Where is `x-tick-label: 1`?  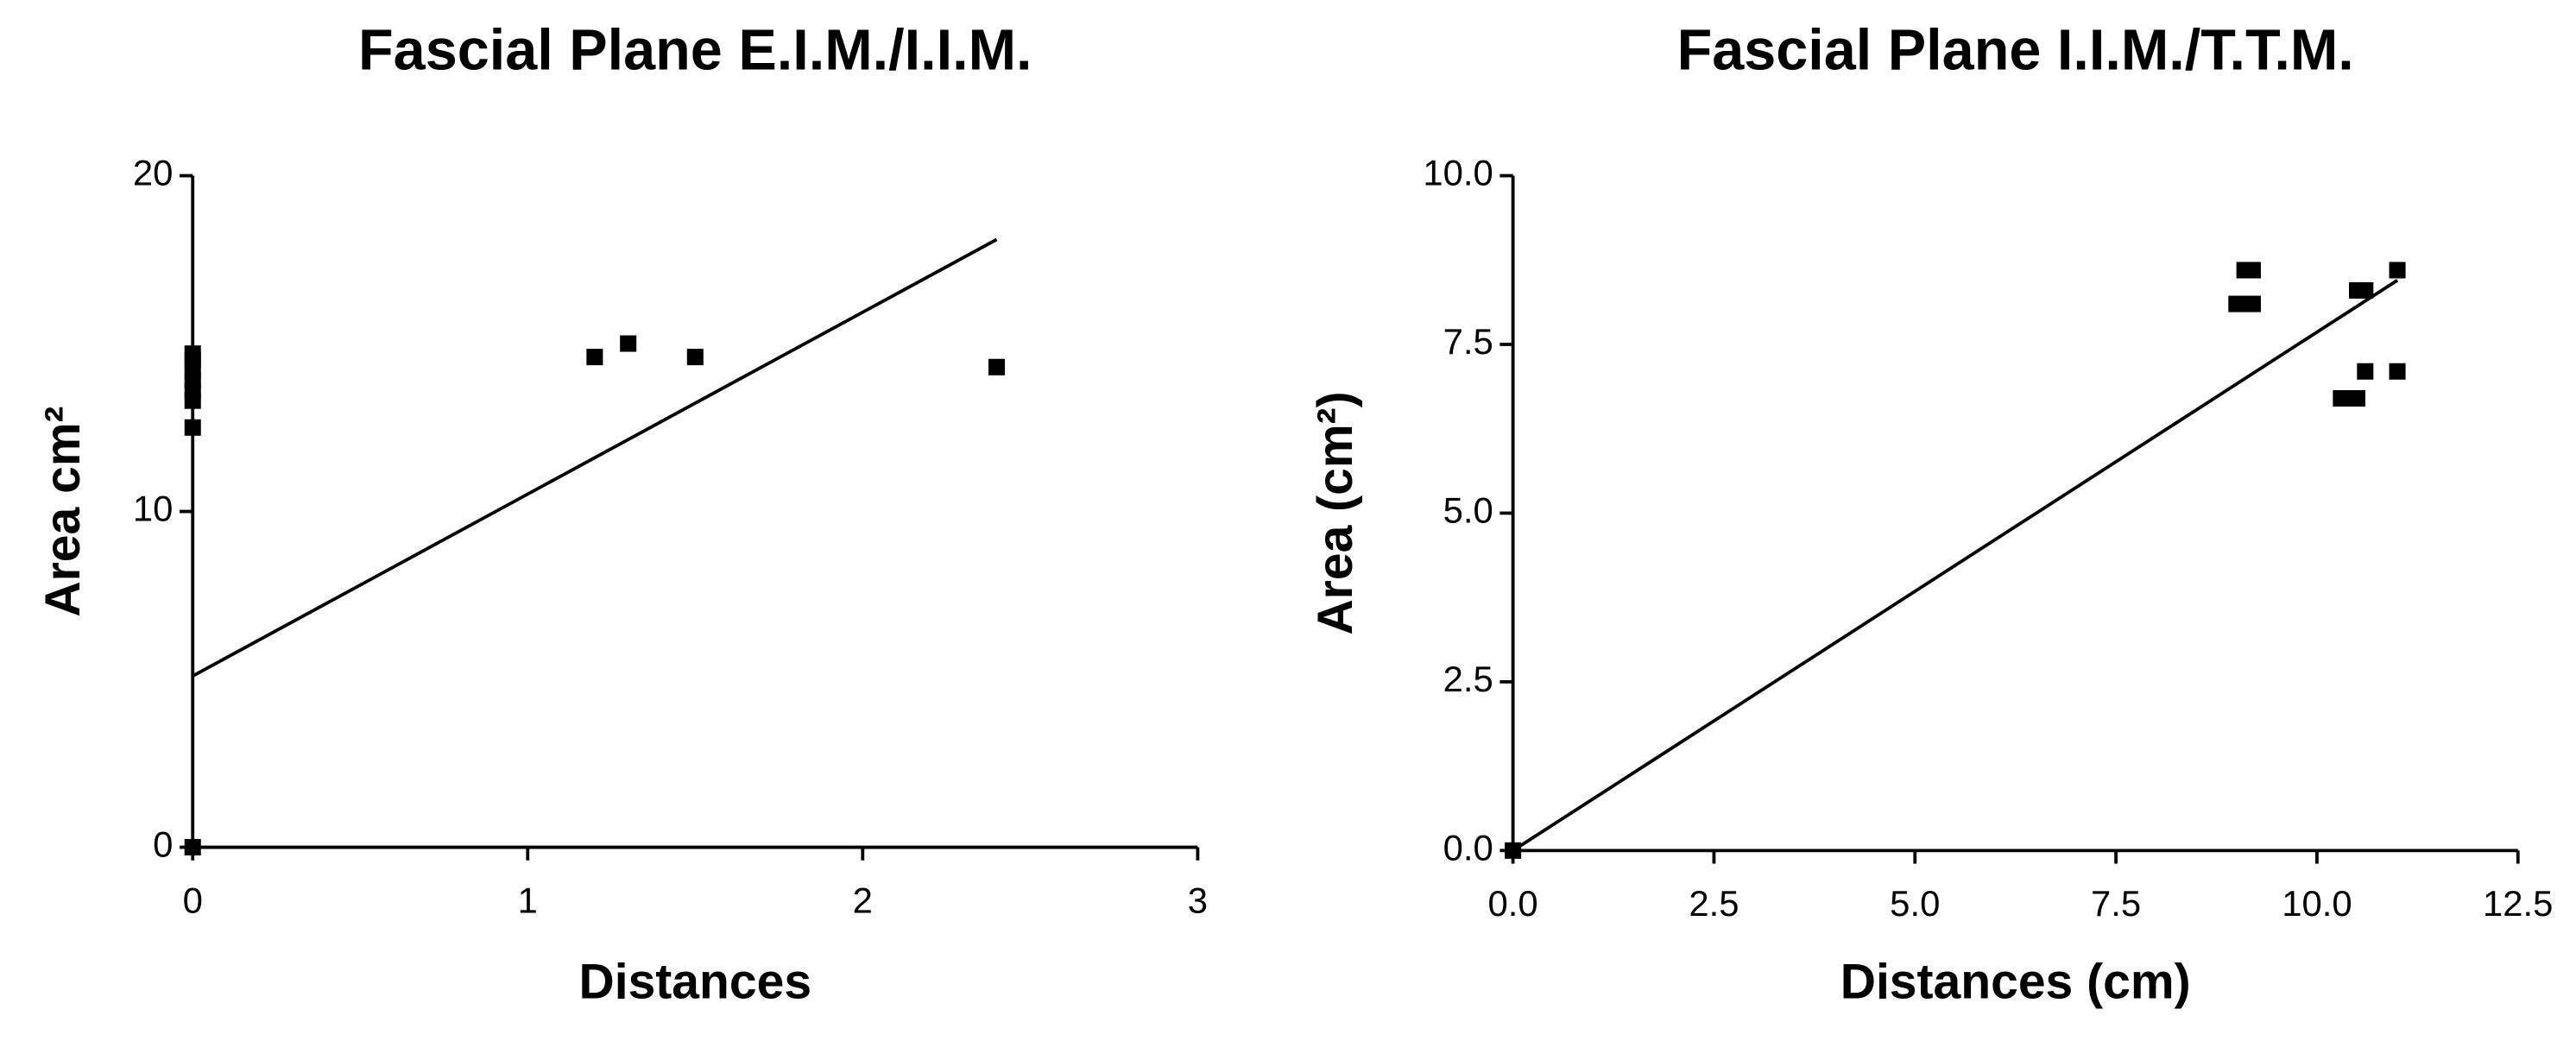
x-tick-label: 1 is located at coordinates (528, 900).